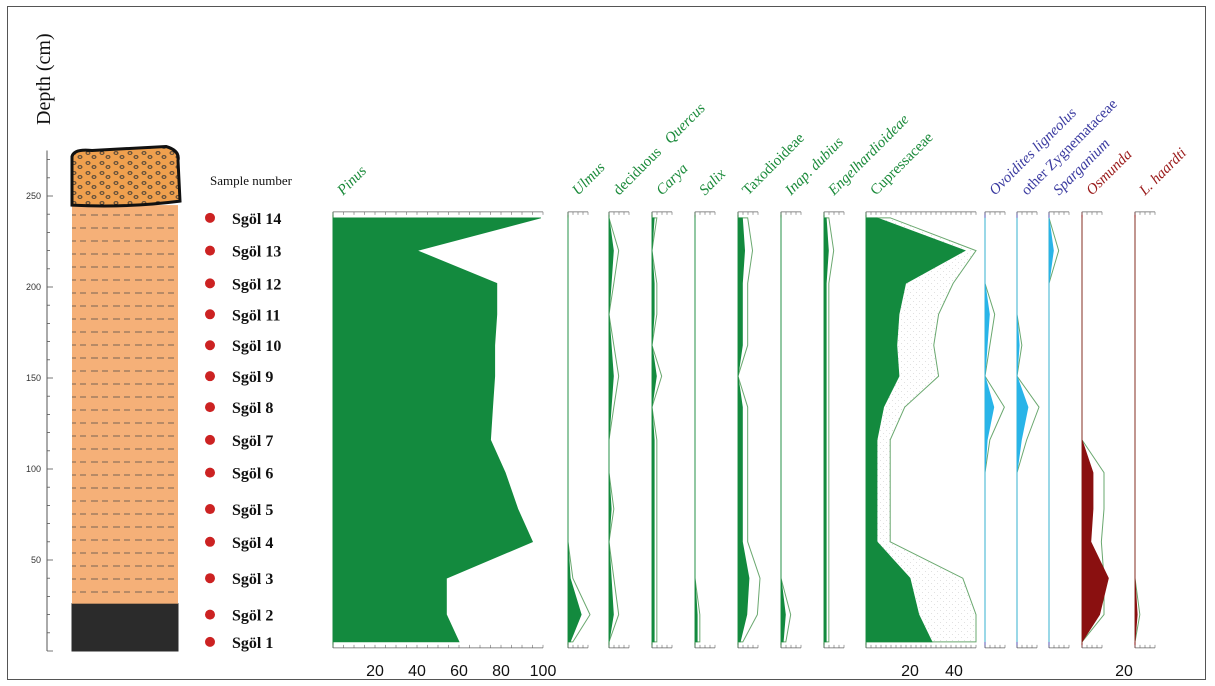 This screenshot has height=686, width=1215. Describe the element at coordinates (252, 377) in the screenshot. I see `sample-label: Sgöl 9` at that location.